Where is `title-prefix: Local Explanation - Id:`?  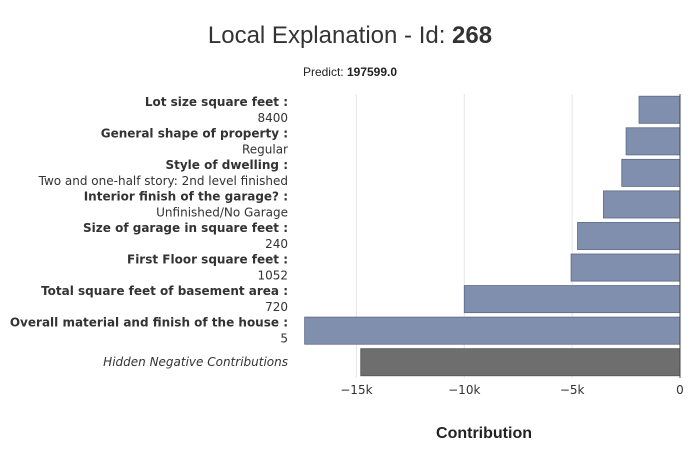
title-prefix: Local Explanation - Id: is located at coordinates (330, 35).